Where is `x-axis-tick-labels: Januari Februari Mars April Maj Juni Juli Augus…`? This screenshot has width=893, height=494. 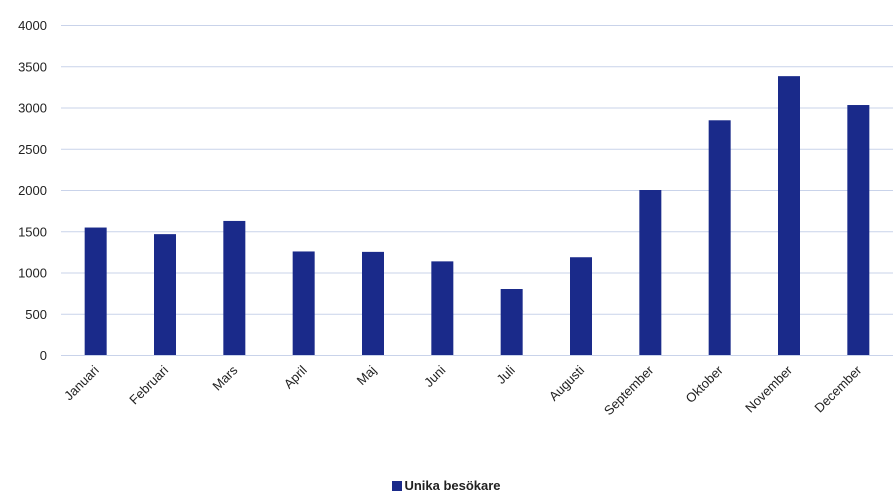 x-axis-tick-labels: Januari Februari Mars April Maj Juni Juli Augus… is located at coordinates (463, 390).